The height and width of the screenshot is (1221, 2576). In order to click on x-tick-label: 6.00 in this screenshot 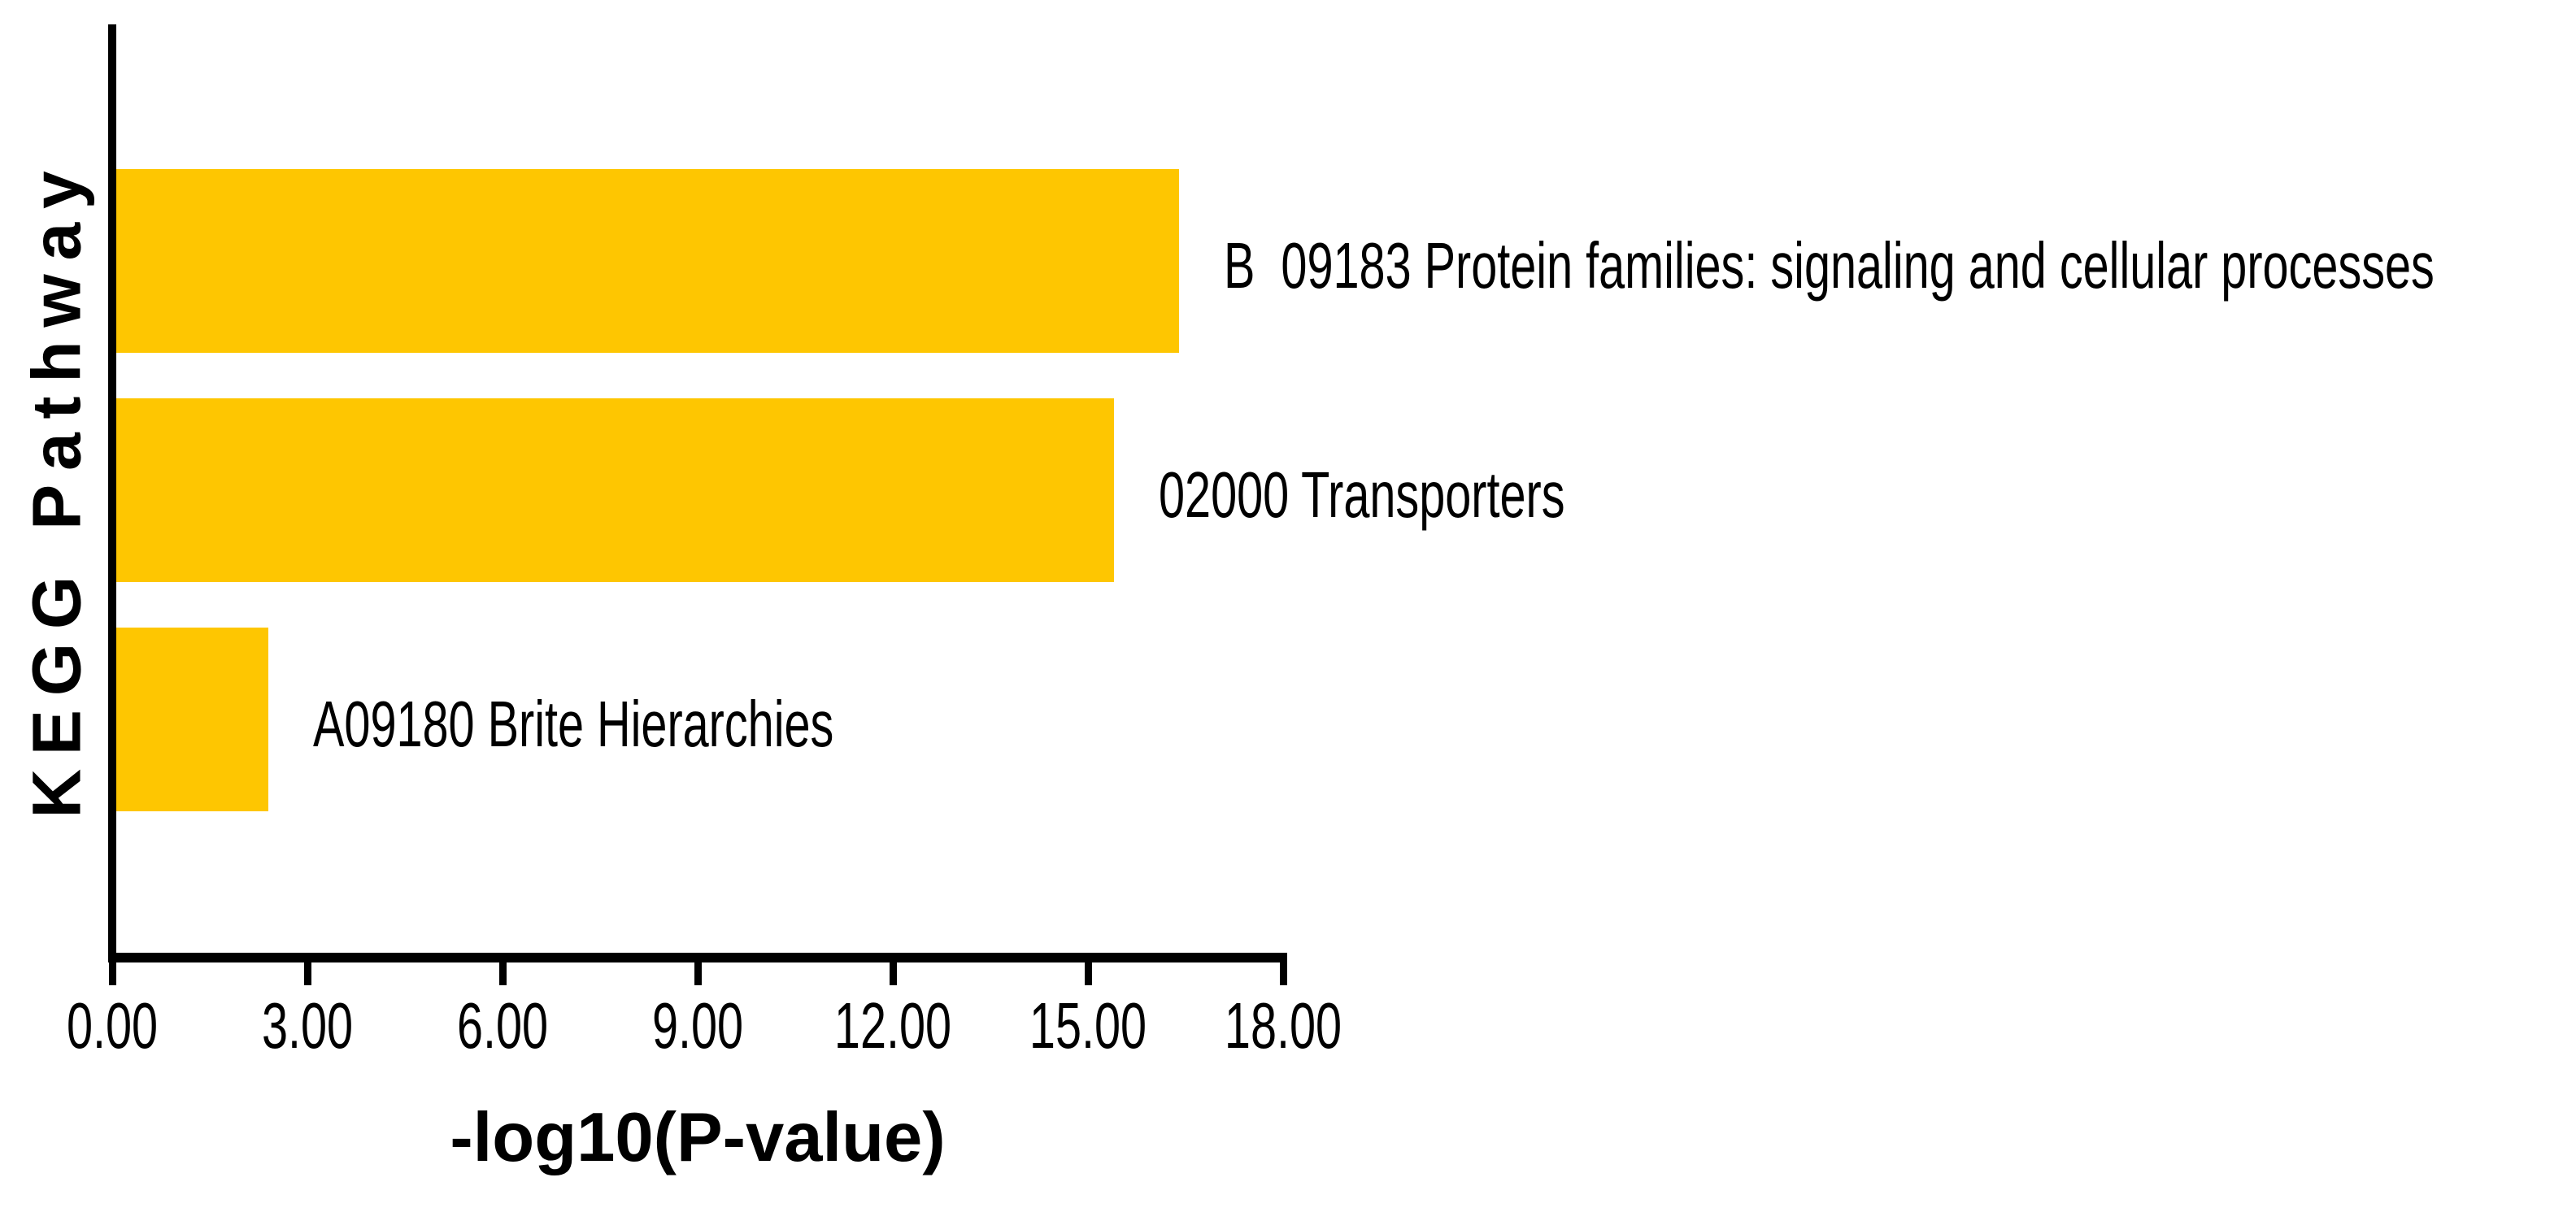, I will do `click(502, 1025)`.